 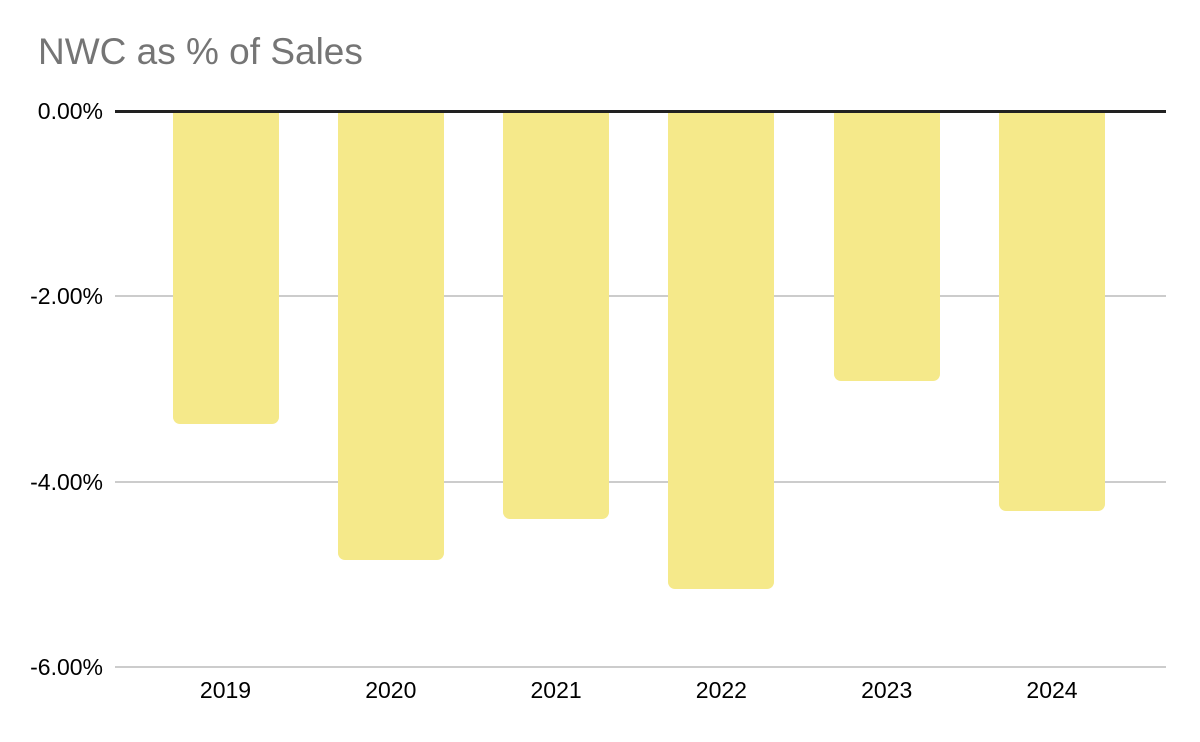 I want to click on chart-title: NWC as % of Sales, so click(x=200, y=51).